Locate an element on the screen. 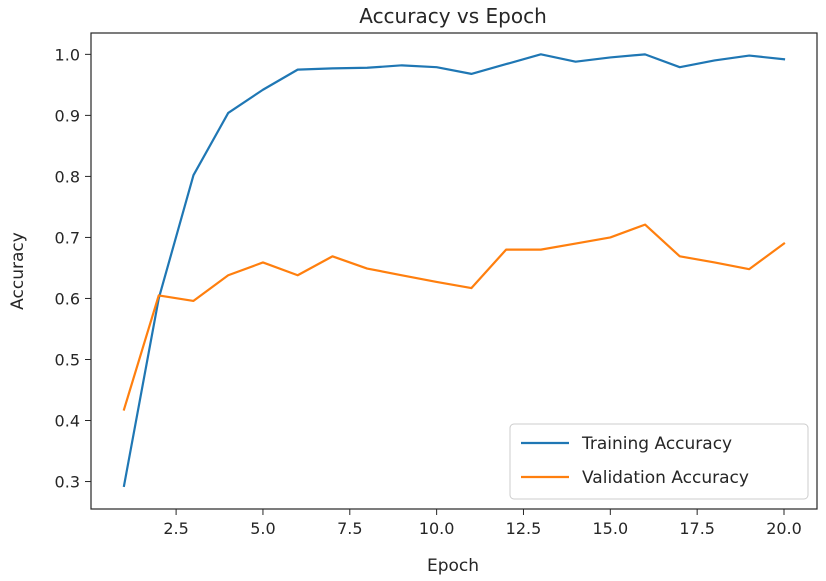 Image resolution: width=826 pixels, height=581 pixels. x-tick-label: 10.0 is located at coordinates (437, 528).